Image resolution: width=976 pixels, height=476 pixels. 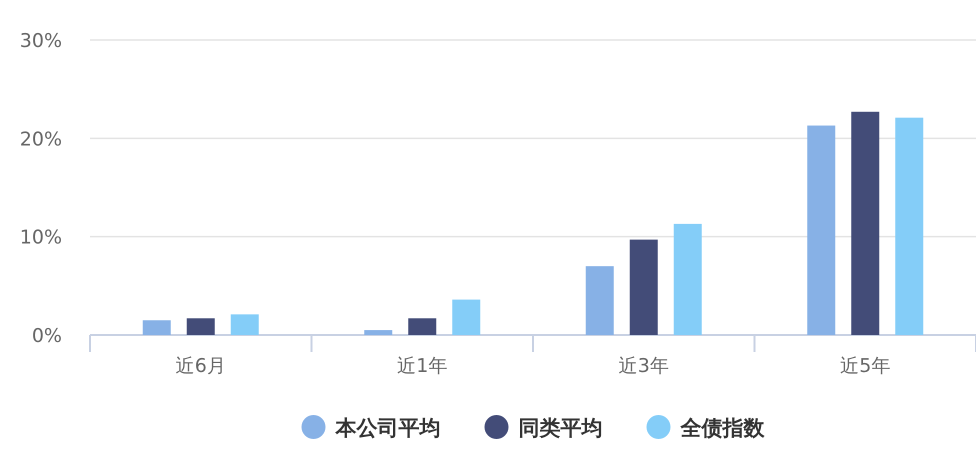 I want to click on x-tick-label: 近6月, so click(x=201, y=366).